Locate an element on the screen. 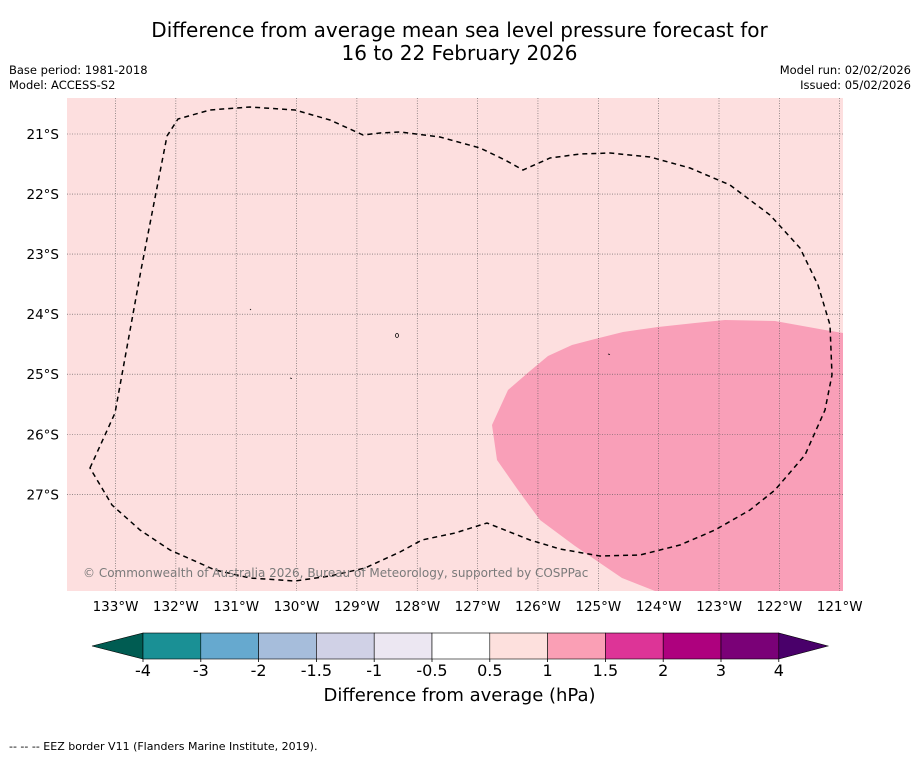 Image resolution: width=919 pixels, height=758 pixels. meta-left: Base period: 1981-2018 Model: ACCESS-S2 is located at coordinates (78, 78).